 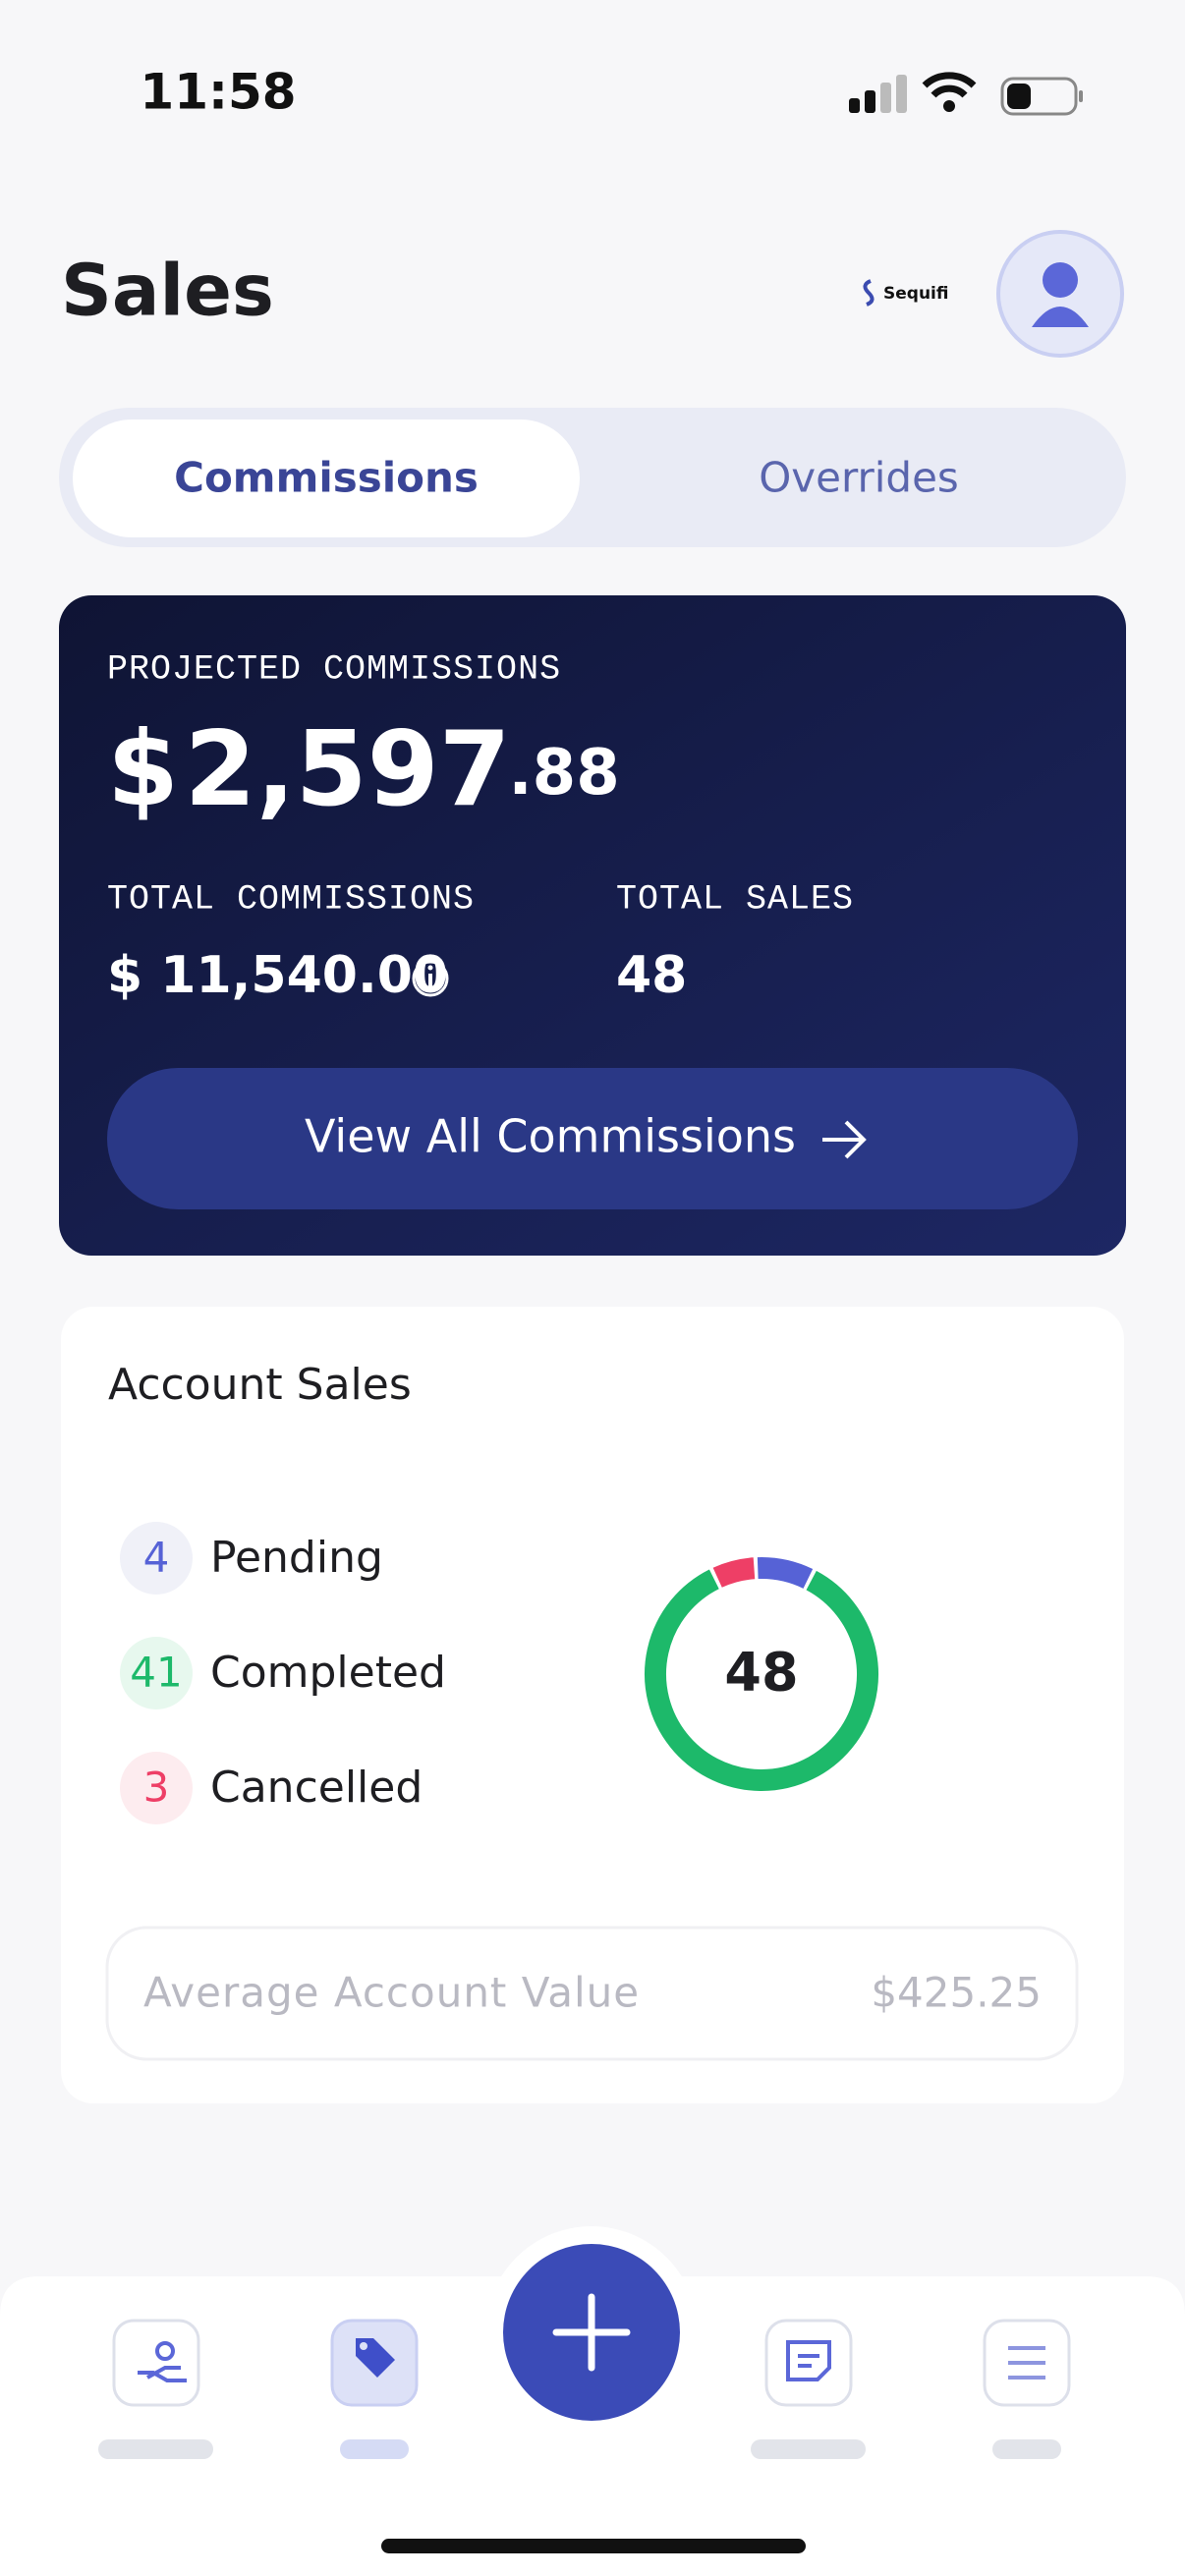 I want to click on brand-name: Sequifi, so click(x=916, y=294).